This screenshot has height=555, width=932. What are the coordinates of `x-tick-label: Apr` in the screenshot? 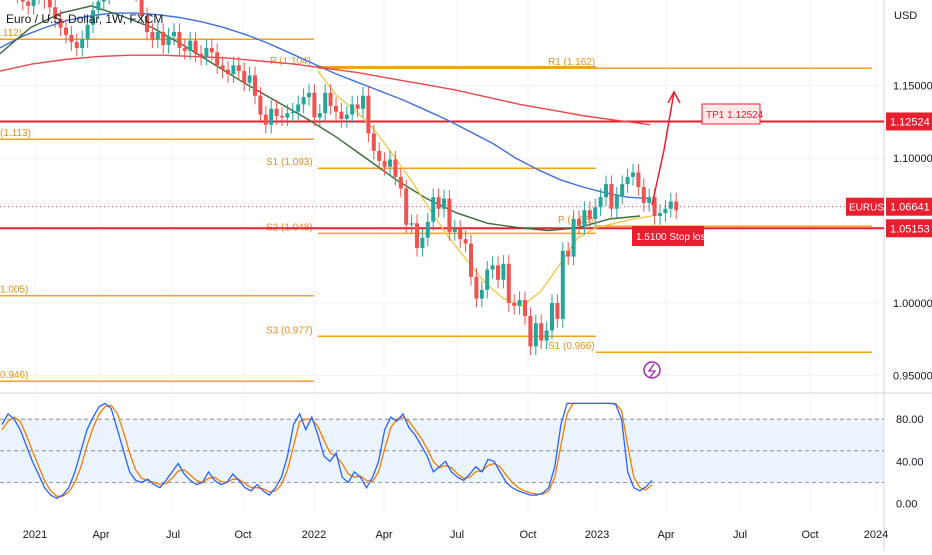 It's located at (665, 535).